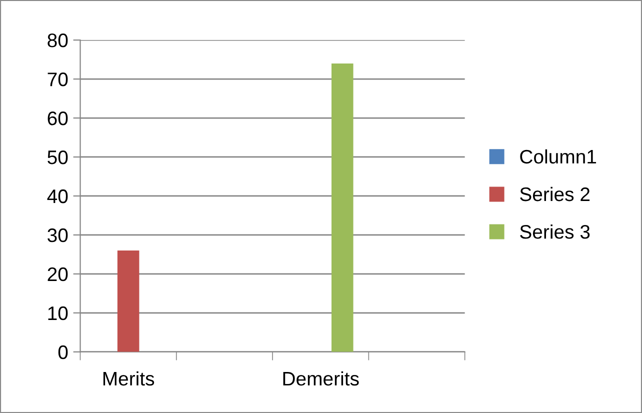 The image size is (642, 413). What do you see at coordinates (128, 378) in the screenshot?
I see `x-tick-label: Merits` at bounding box center [128, 378].